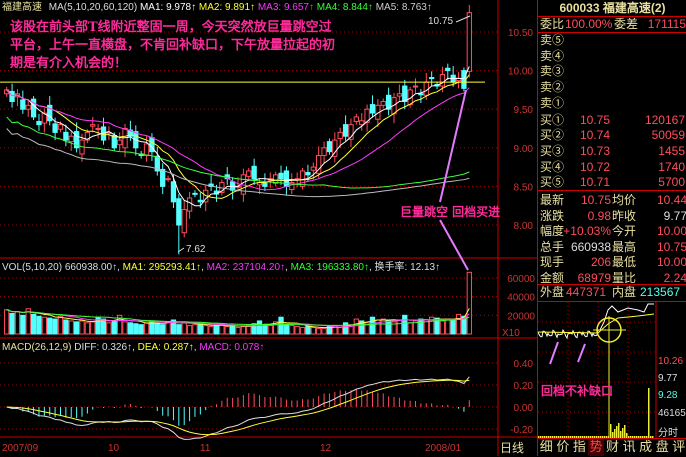 The height and width of the screenshot is (457, 686). I want to click on vol-axis-label: 20000, so click(521, 316).